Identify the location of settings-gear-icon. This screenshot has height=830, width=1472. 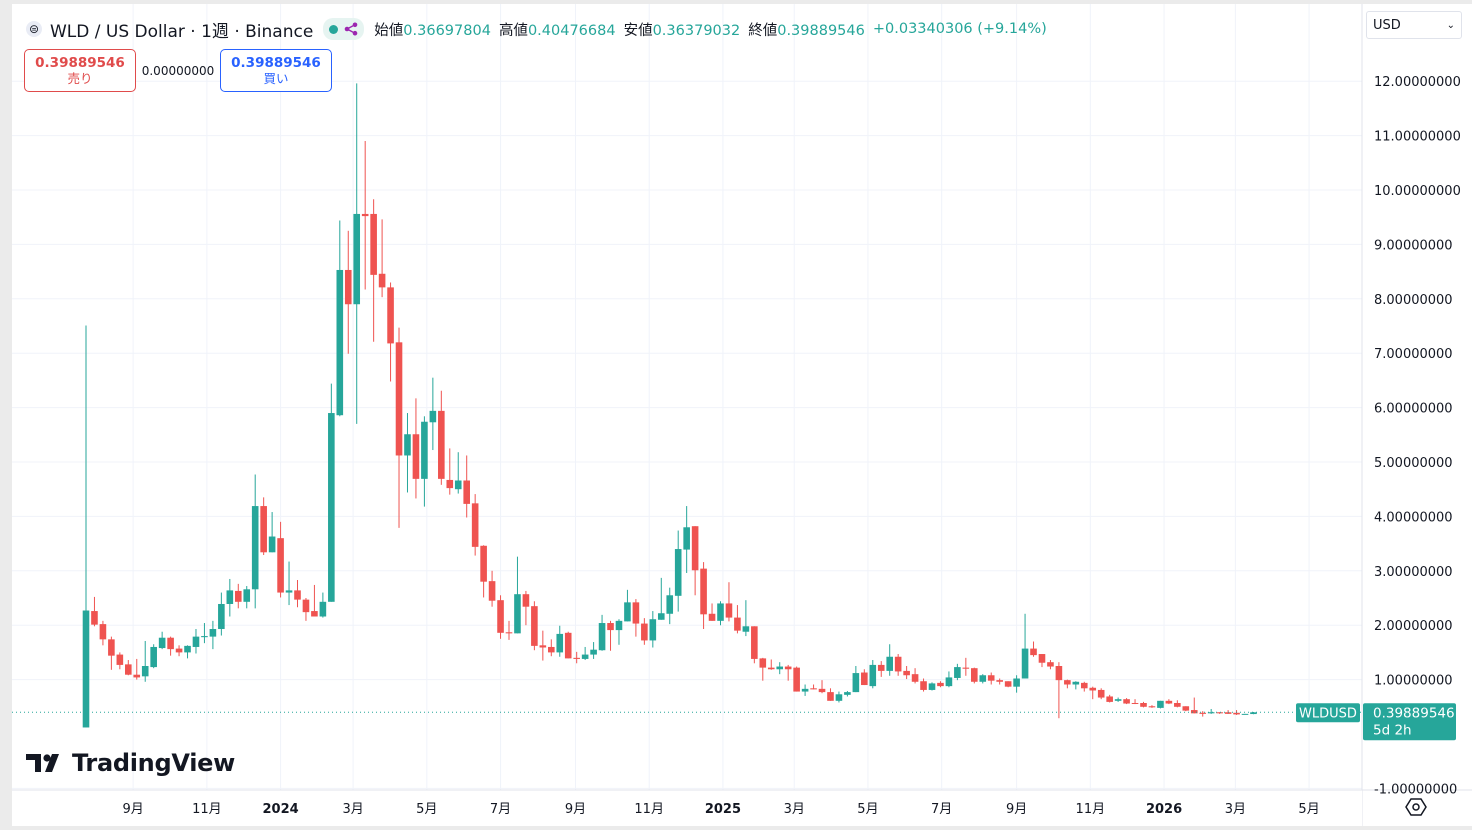
(1416, 807).